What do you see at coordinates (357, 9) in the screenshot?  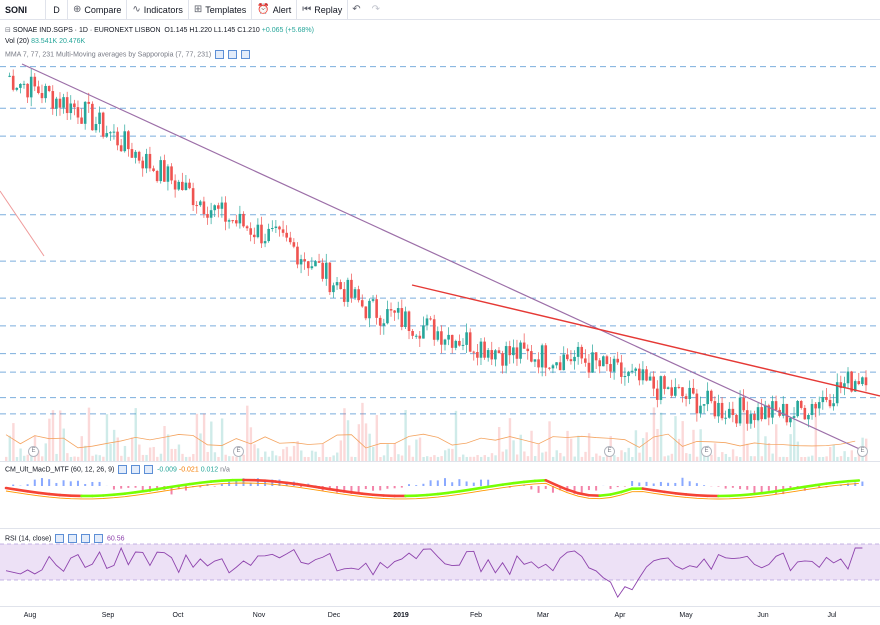 I see `undo-button: ↶` at bounding box center [357, 9].